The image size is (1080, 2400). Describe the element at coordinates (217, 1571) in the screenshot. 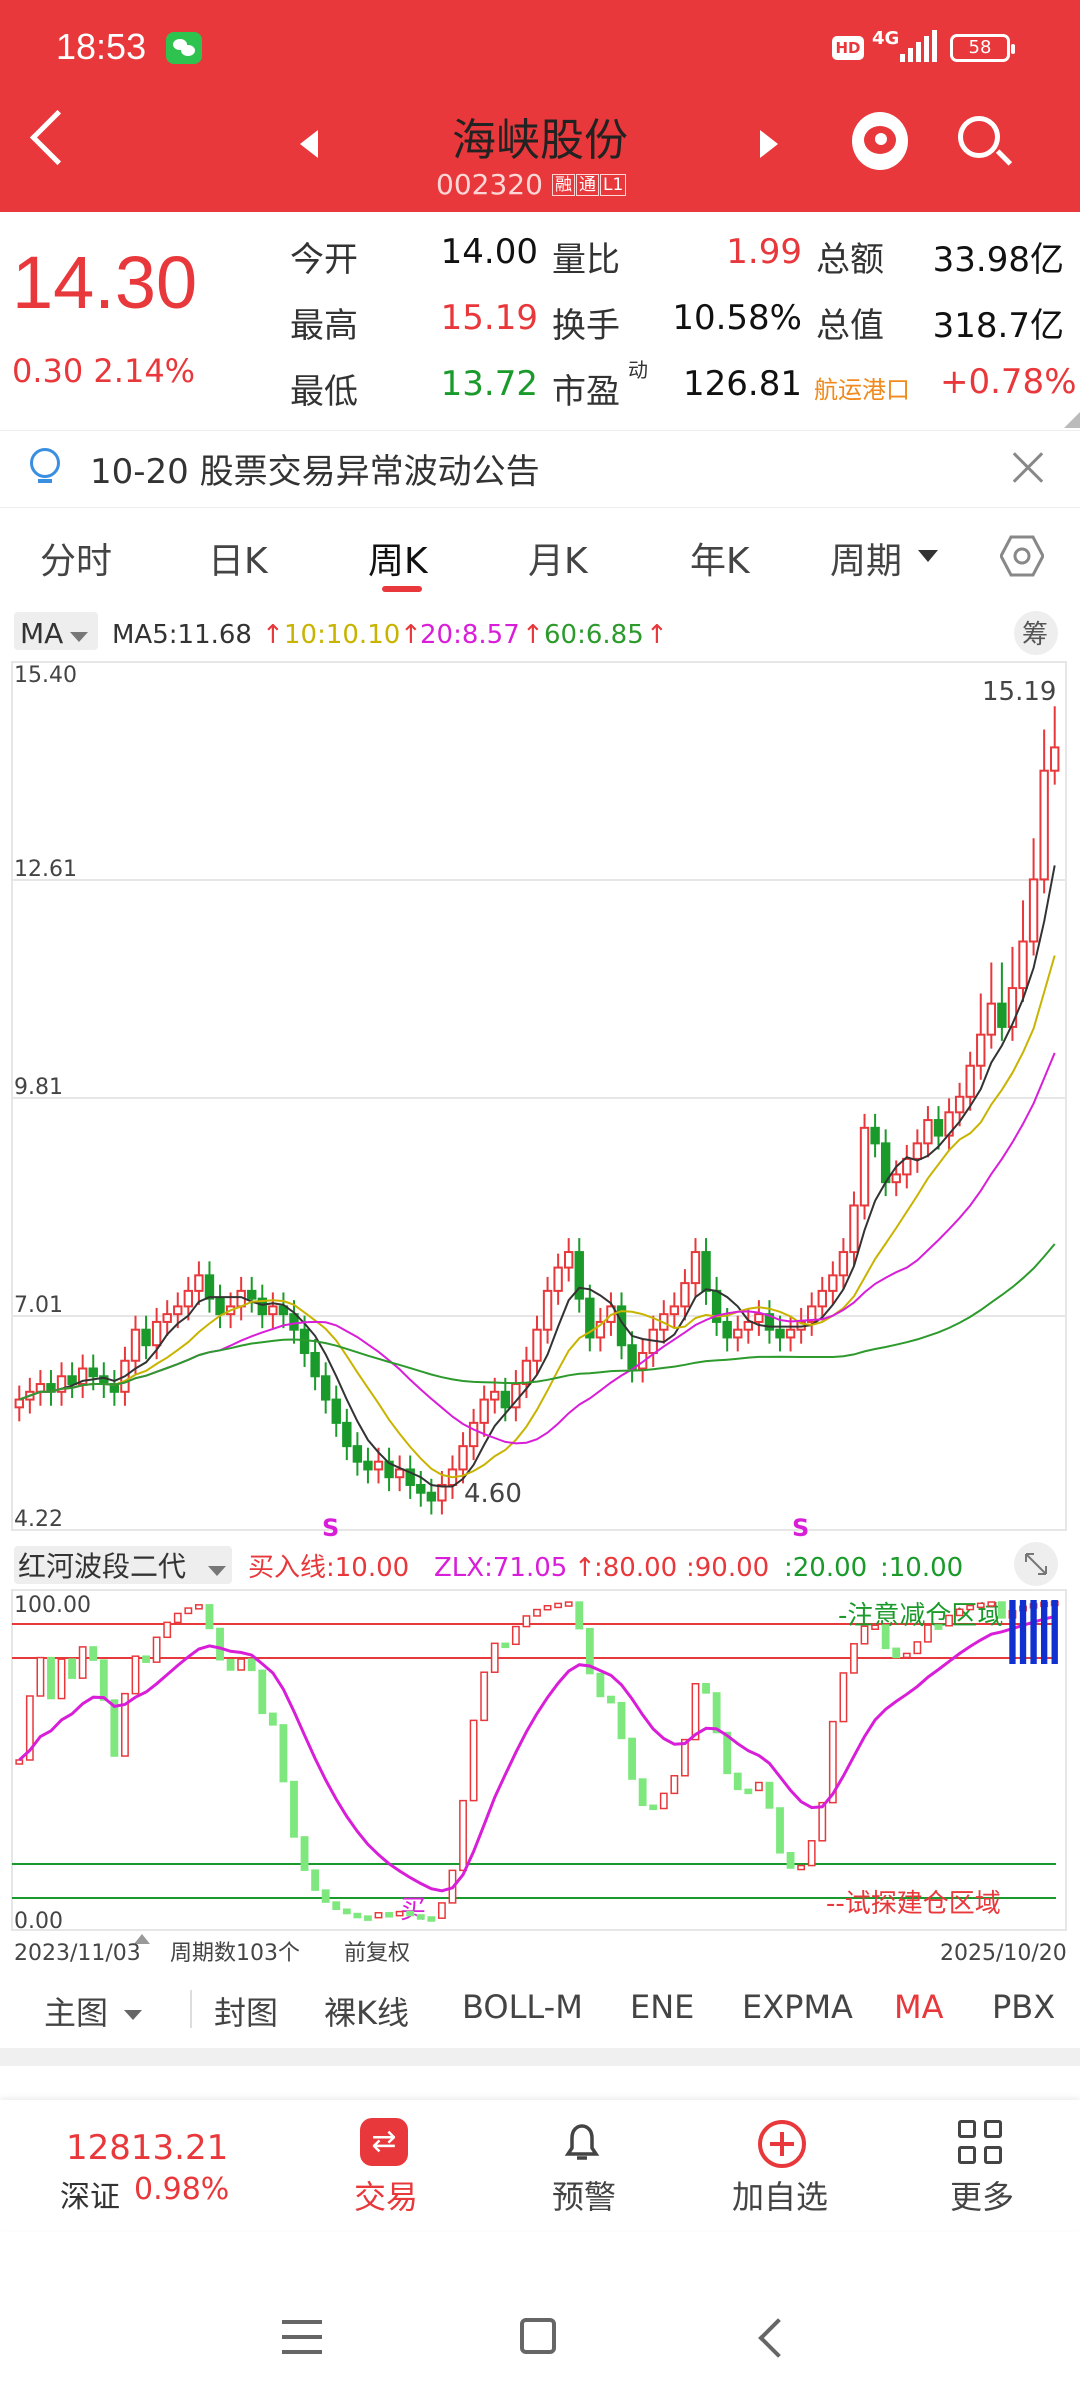

I see `sub-indicator-dropdown-icon` at that location.